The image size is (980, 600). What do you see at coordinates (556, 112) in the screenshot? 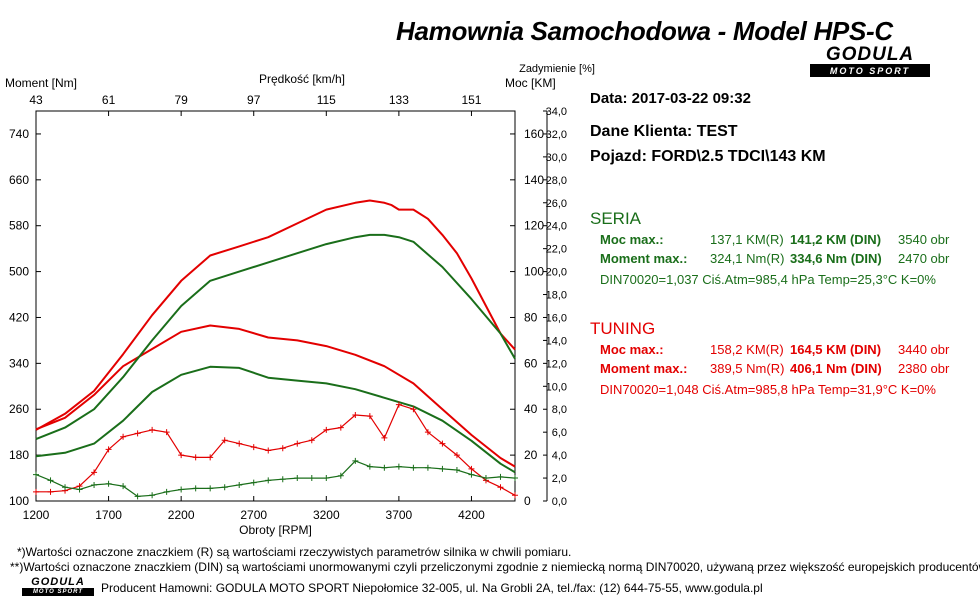
I see `loss-tick-label: 34,0` at bounding box center [556, 112].